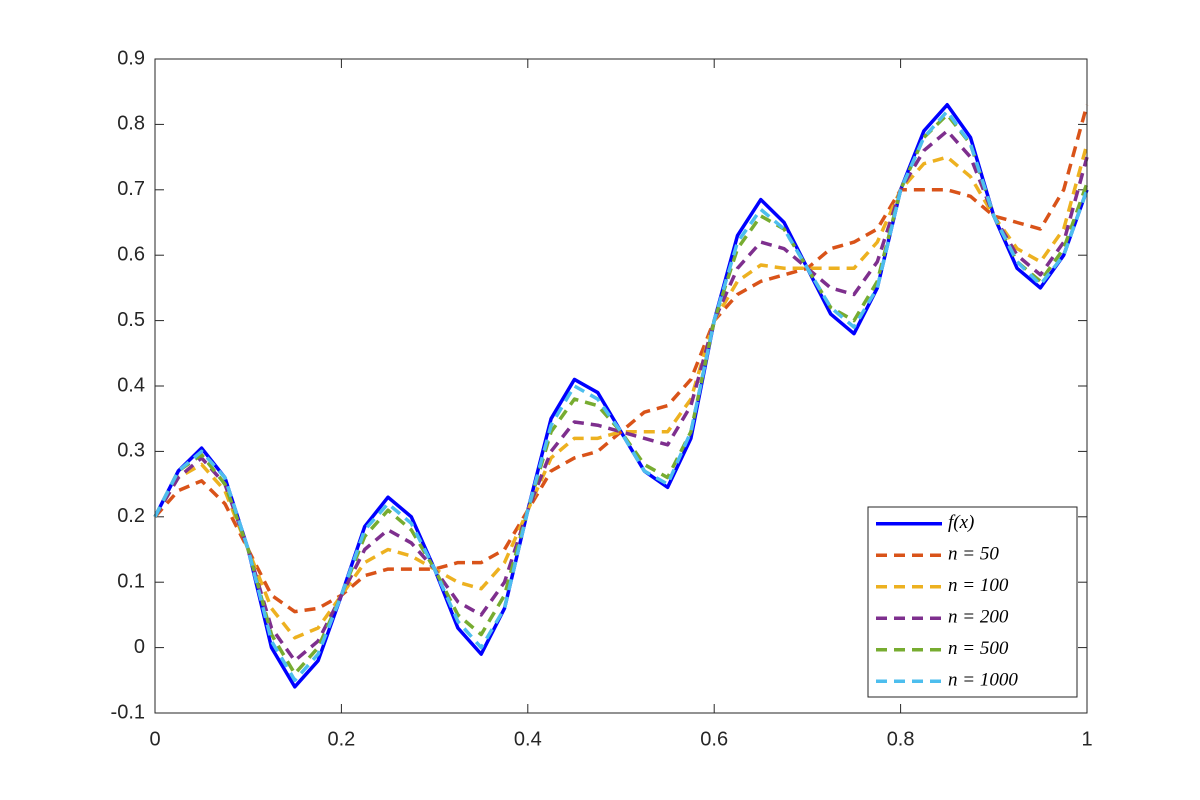  I want to click on y-tick-label: -0.1, so click(128, 712).